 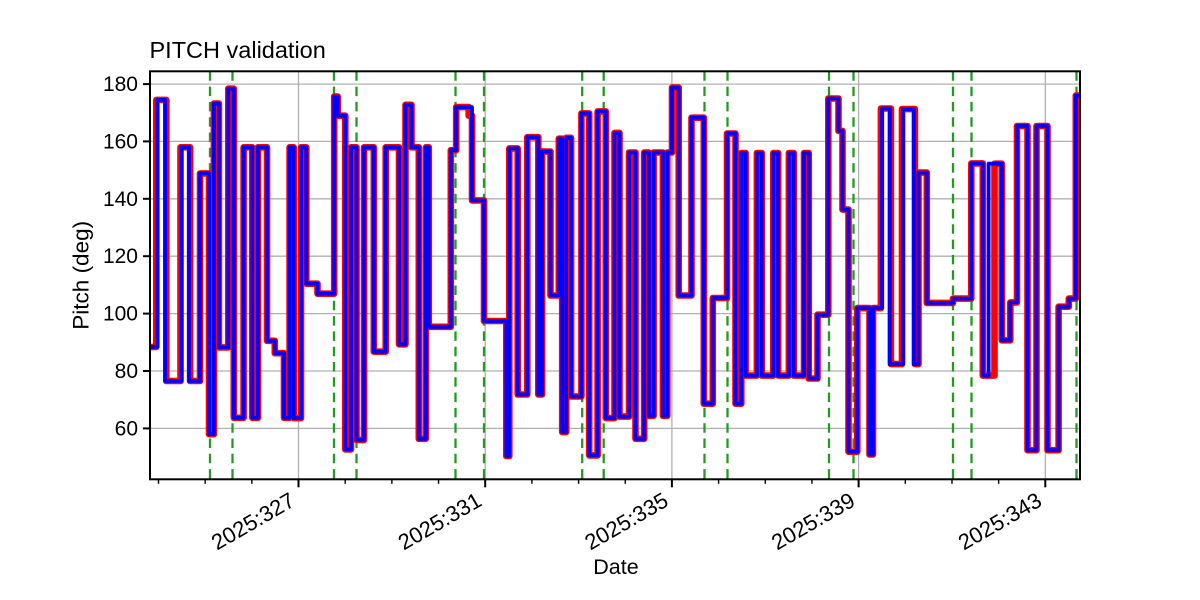 What do you see at coordinates (615, 567) in the screenshot?
I see `svg-text: Date` at bounding box center [615, 567].